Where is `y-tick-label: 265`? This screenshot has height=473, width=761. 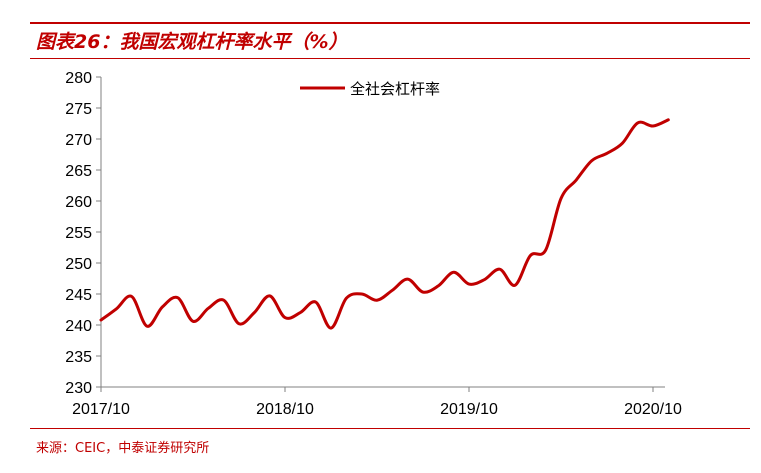
y-tick-label: 265 is located at coordinates (78, 171).